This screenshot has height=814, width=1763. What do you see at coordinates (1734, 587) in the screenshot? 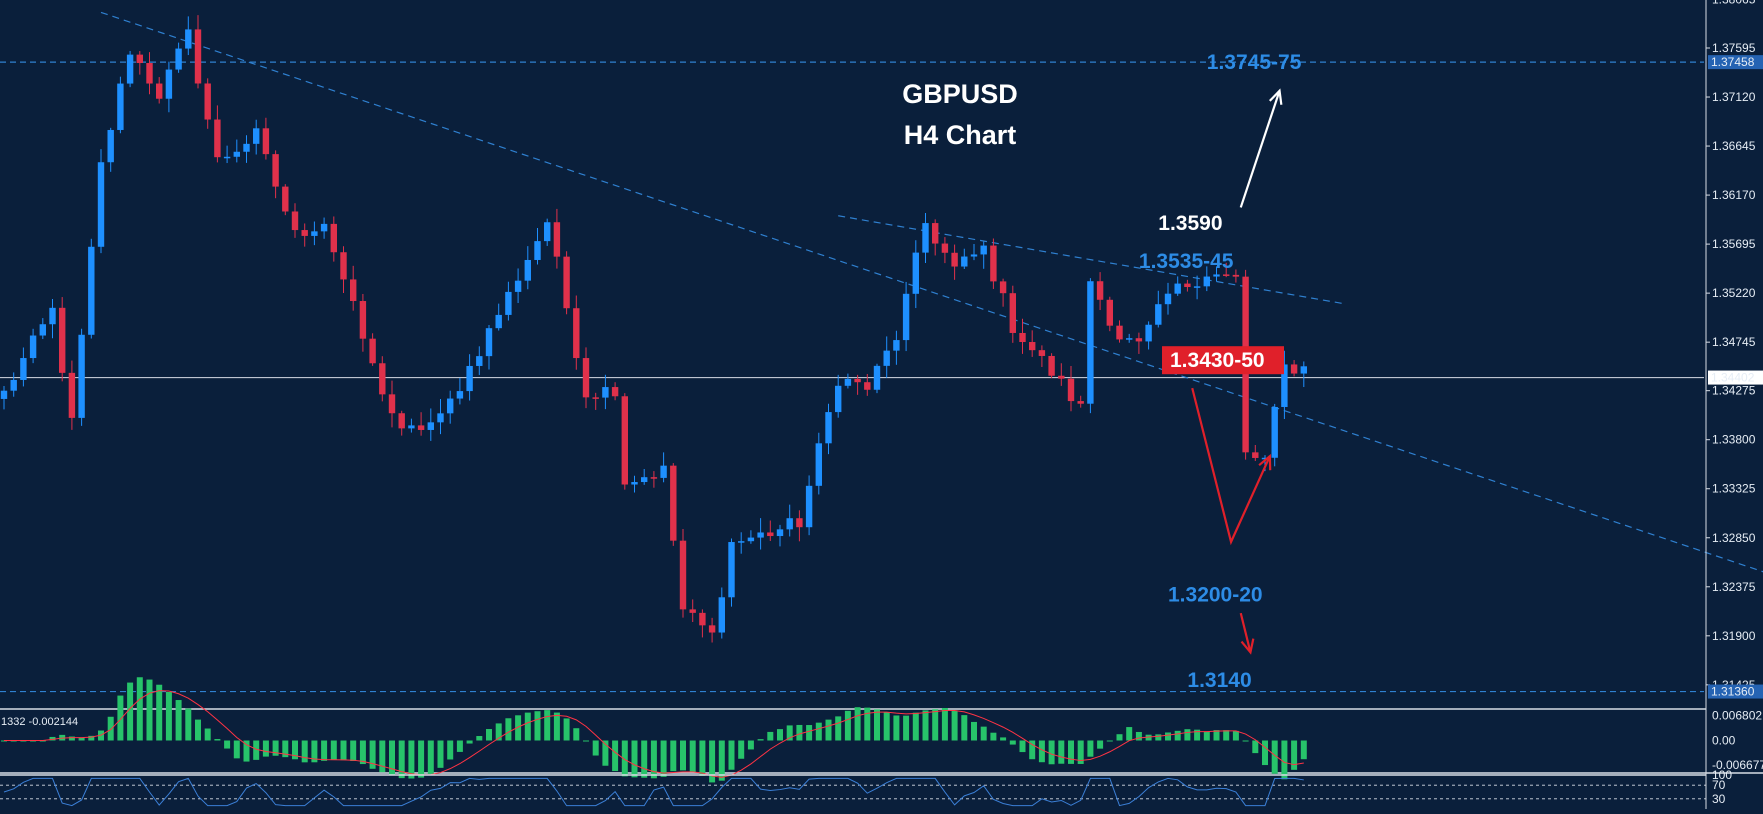
I see `y-tick-label: 1.32375` at bounding box center [1734, 587].